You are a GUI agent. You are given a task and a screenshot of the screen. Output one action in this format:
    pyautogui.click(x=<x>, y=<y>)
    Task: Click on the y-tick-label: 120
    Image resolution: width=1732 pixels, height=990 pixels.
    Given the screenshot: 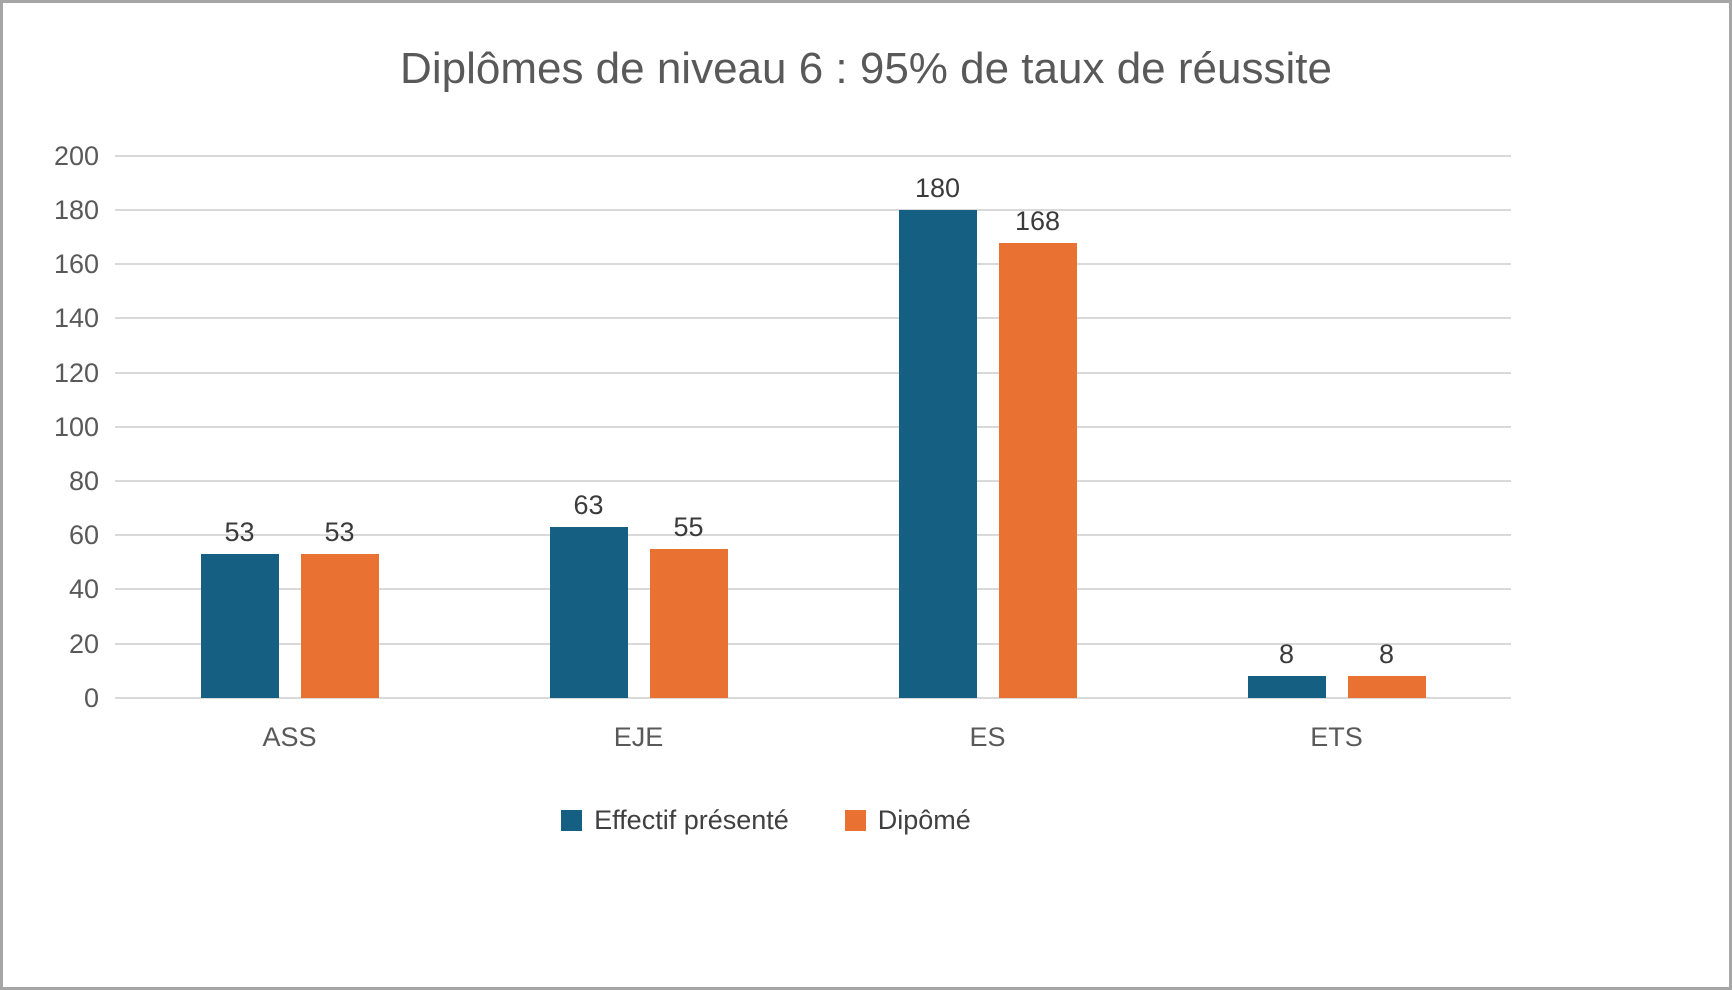 What is the action you would take?
    pyautogui.click(x=76, y=372)
    